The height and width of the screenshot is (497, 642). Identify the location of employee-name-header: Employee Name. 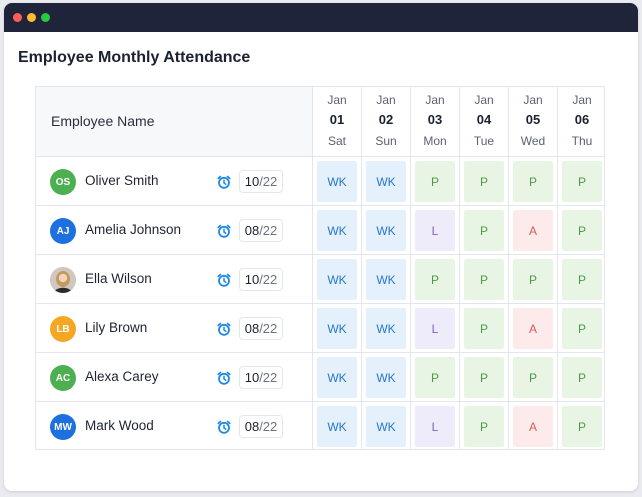
(103, 121).